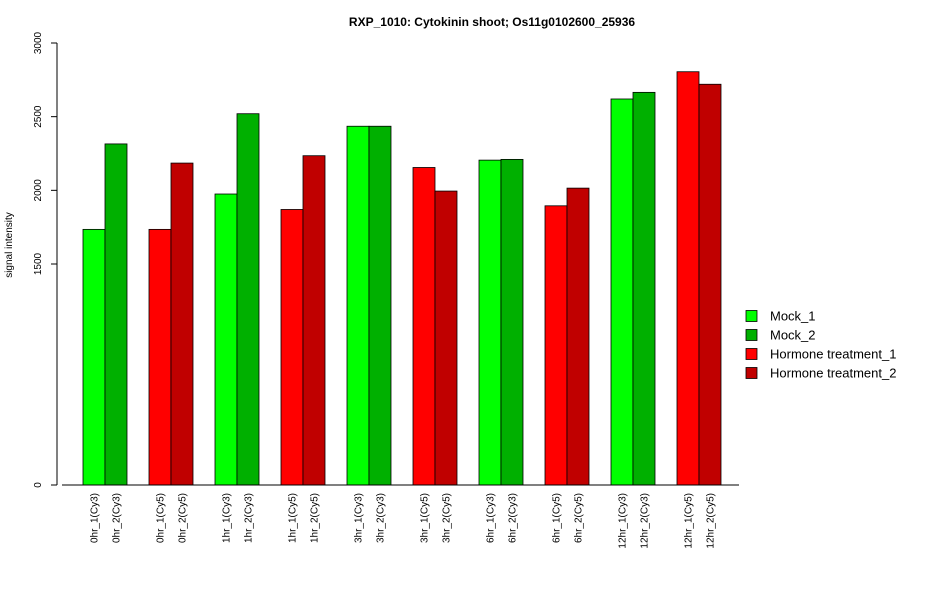 The image size is (950, 600). What do you see at coordinates (579, 518) in the screenshot?
I see `x-tick-label: 6hr_2(Cy5)` at bounding box center [579, 518].